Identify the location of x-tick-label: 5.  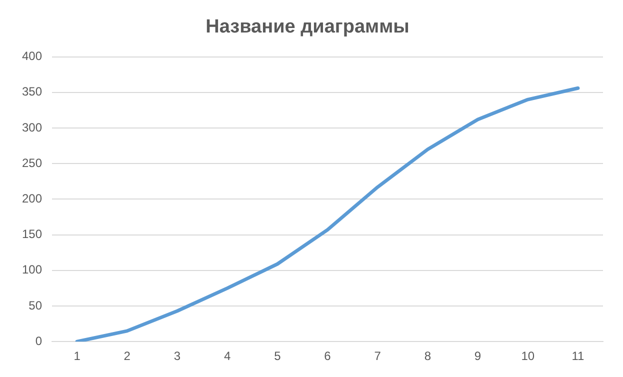
(278, 356).